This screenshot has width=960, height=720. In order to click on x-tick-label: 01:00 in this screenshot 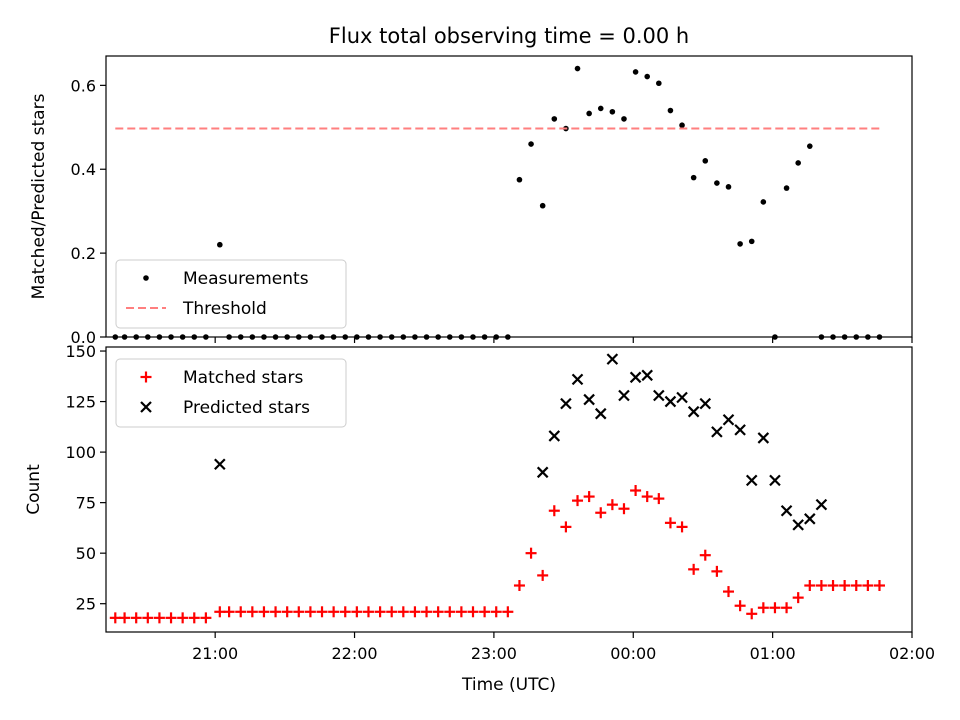, I will do `click(773, 653)`.